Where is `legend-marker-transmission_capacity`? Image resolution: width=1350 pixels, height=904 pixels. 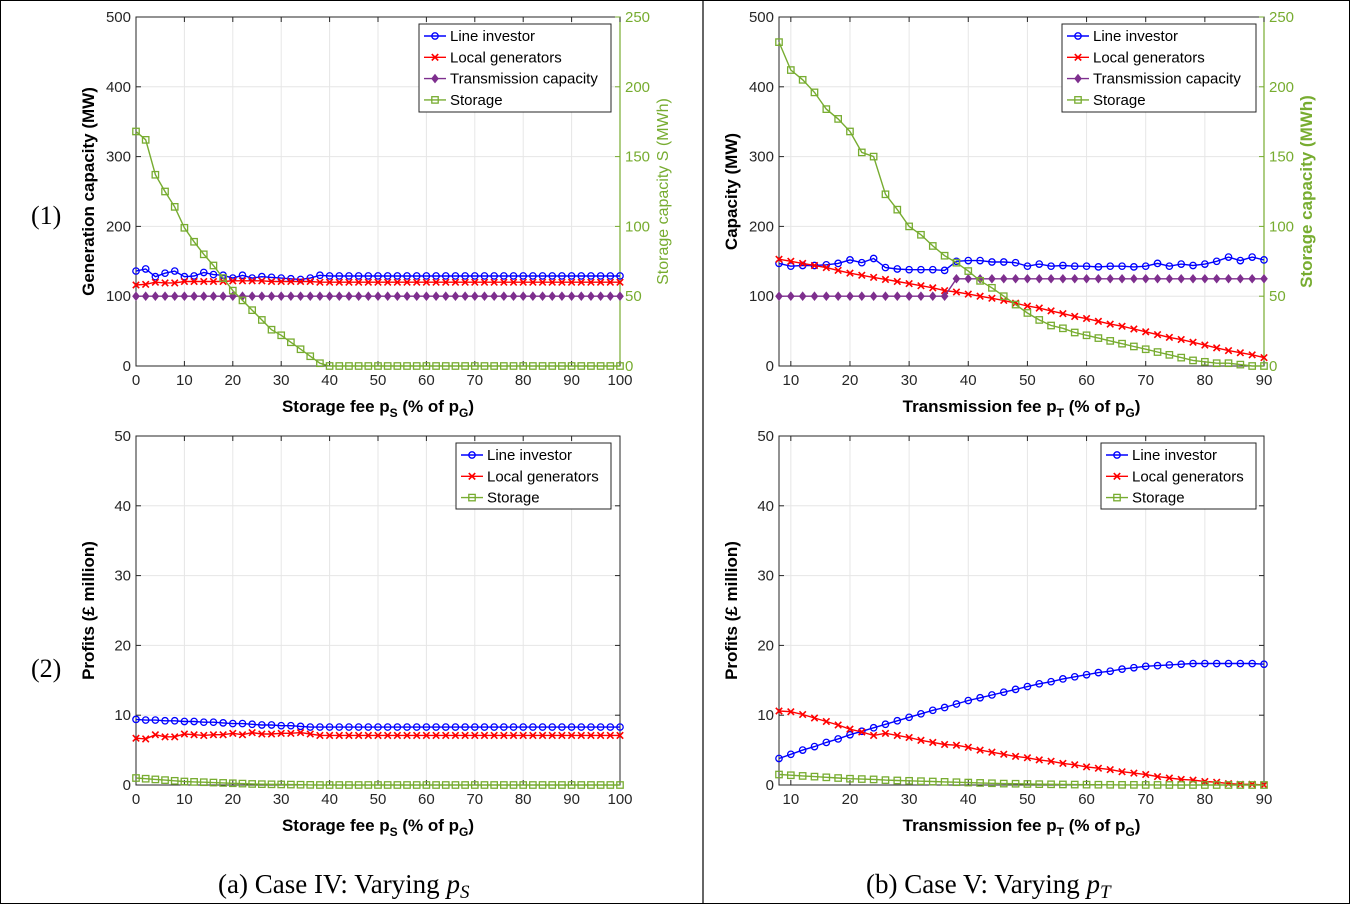 legend-marker-transmission_capacity is located at coordinates (435, 78).